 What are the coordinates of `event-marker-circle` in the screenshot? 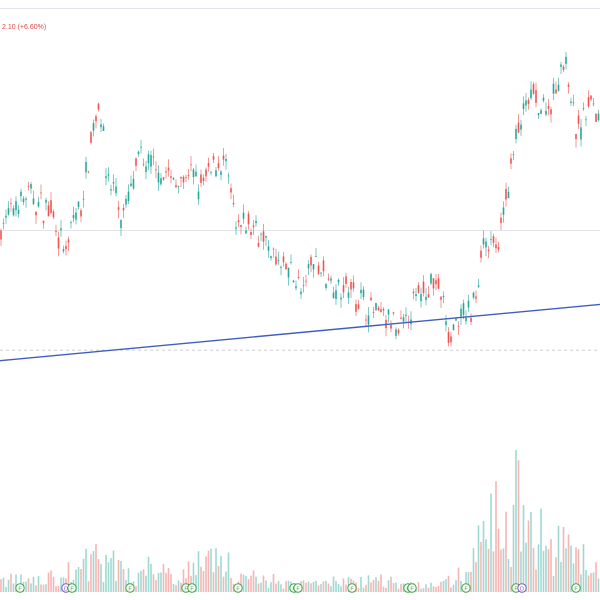 It's located at (576, 588).